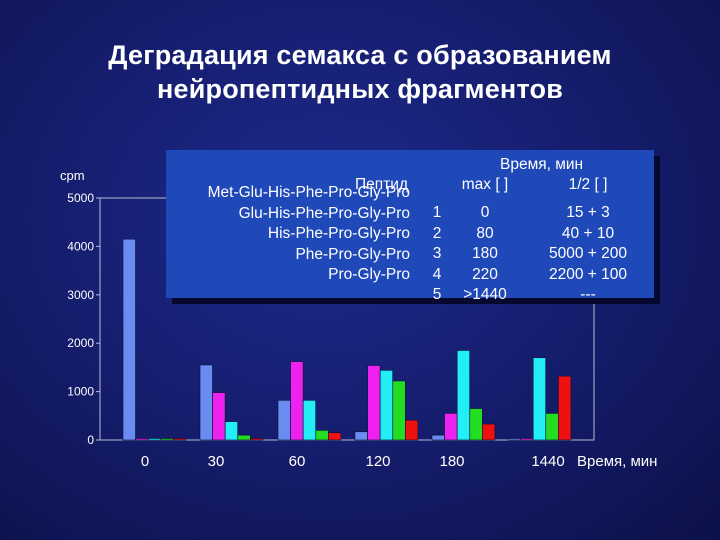 This screenshot has height=540, width=720. I want to click on peptide-3: His-Phe-Pro-Gly-Pro, so click(338, 233).